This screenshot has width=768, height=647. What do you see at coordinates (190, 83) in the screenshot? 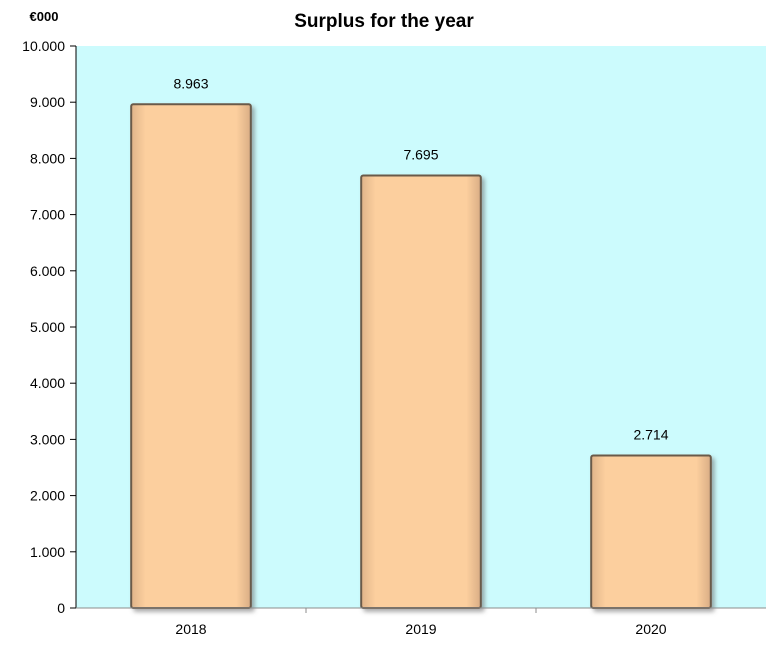
I see `data-label-2018: 8.963` at bounding box center [190, 83].